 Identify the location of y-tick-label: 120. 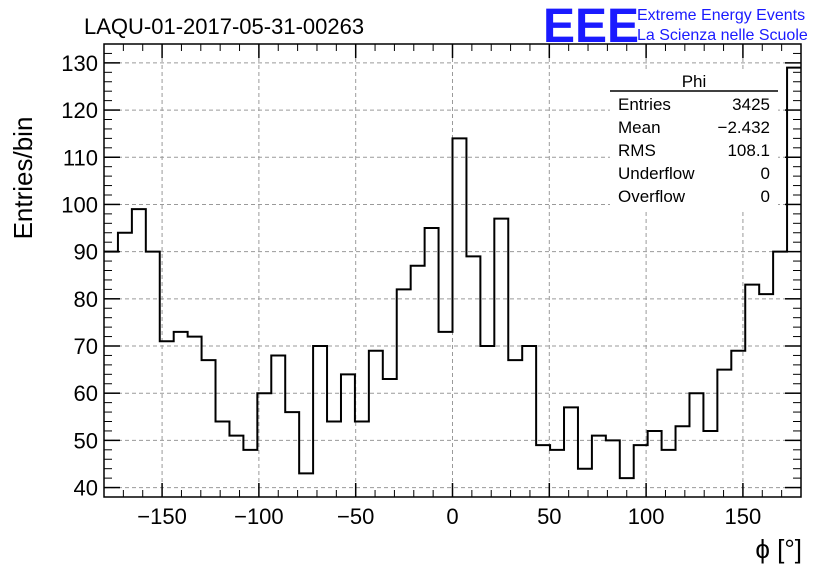
(79, 110).